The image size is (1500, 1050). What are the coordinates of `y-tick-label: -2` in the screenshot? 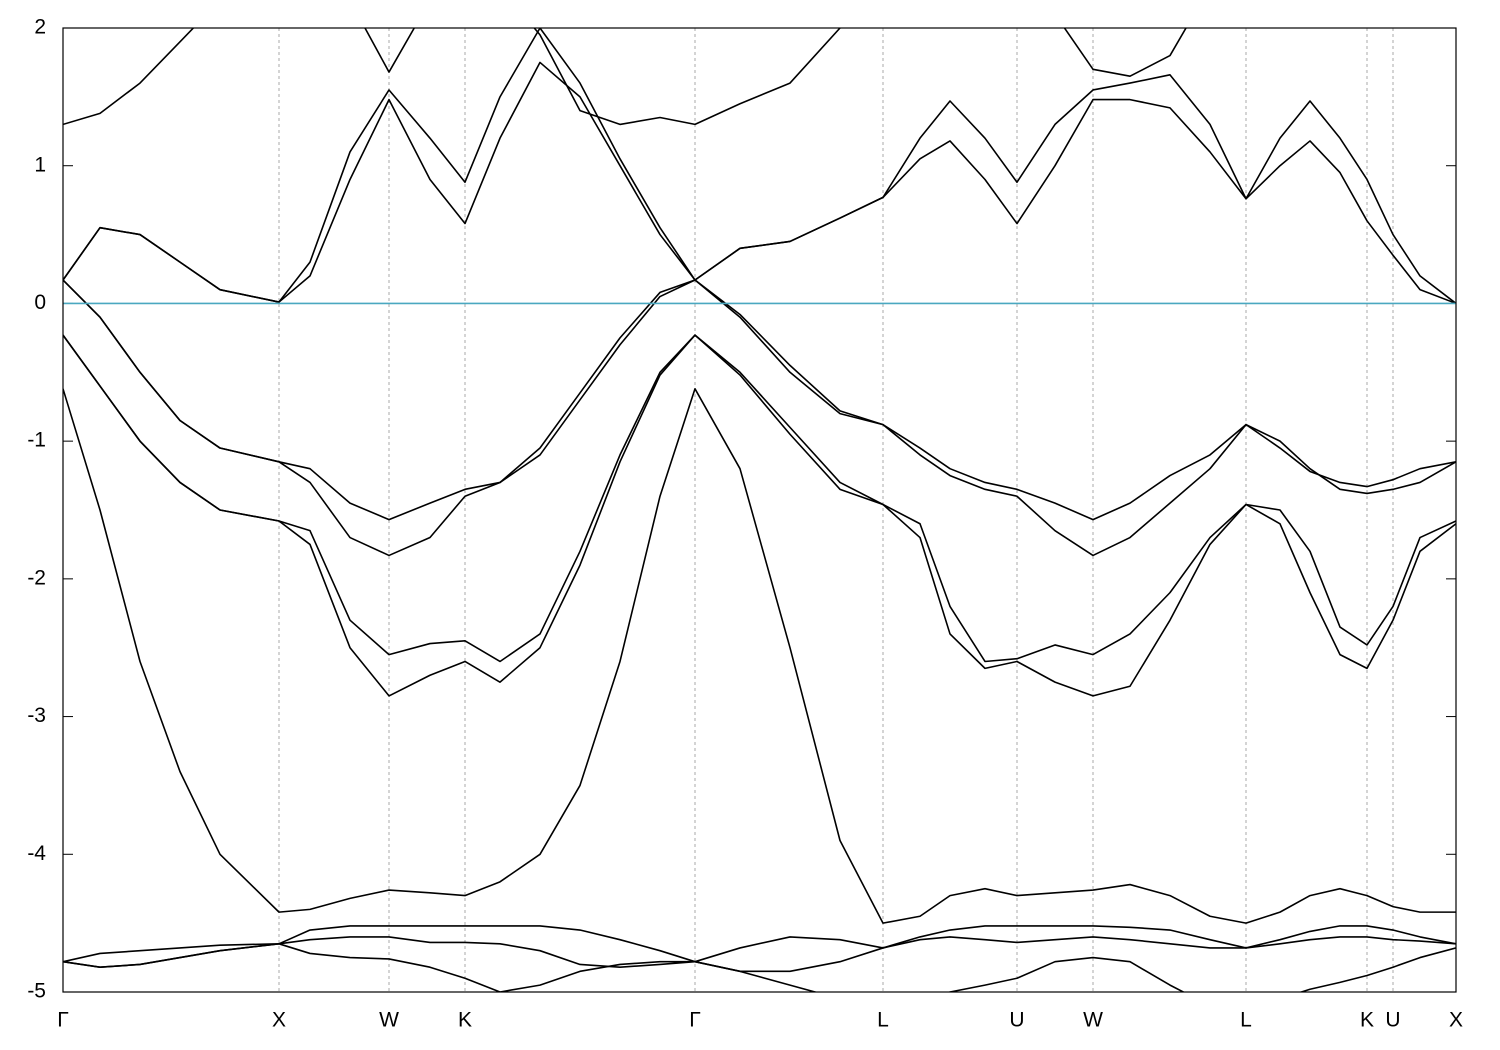 It's located at (36, 577).